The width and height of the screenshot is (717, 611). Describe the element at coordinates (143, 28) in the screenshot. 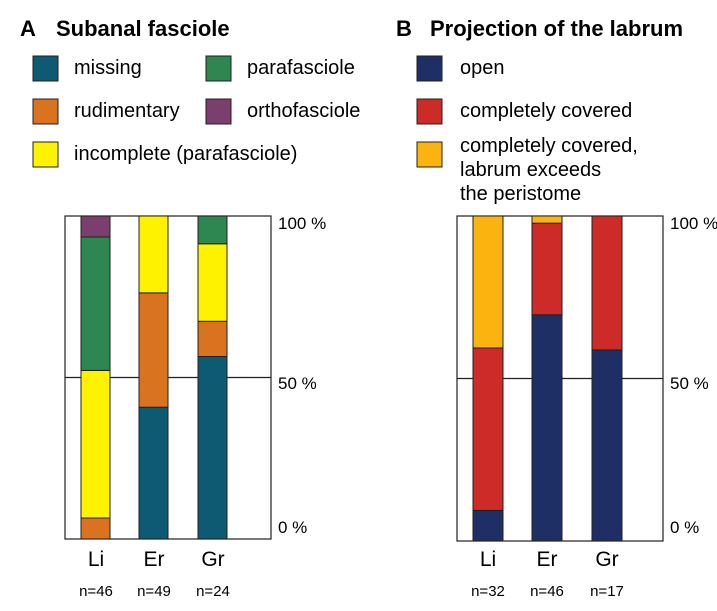

I see `panel-a-title: Subanal fasciole` at that location.